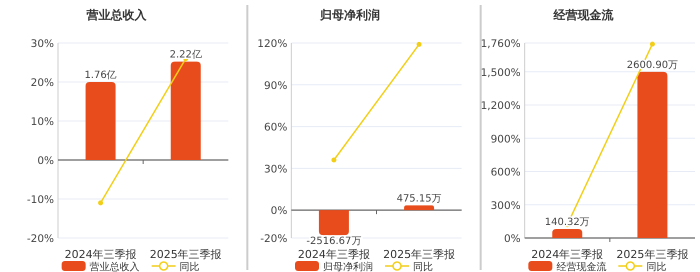  What do you see at coordinates (500, 106) in the screenshot?
I see `y-tick-label: 1,200%` at bounding box center [500, 106].